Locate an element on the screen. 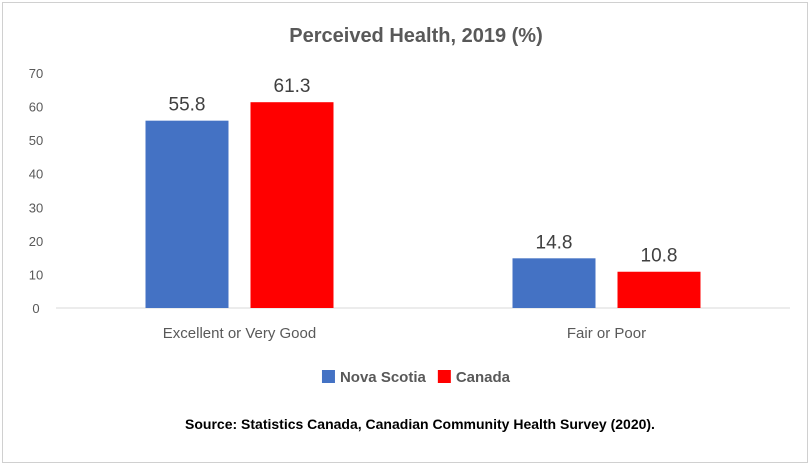 The width and height of the screenshot is (812, 467). legend-item: Canada is located at coordinates (474, 377).